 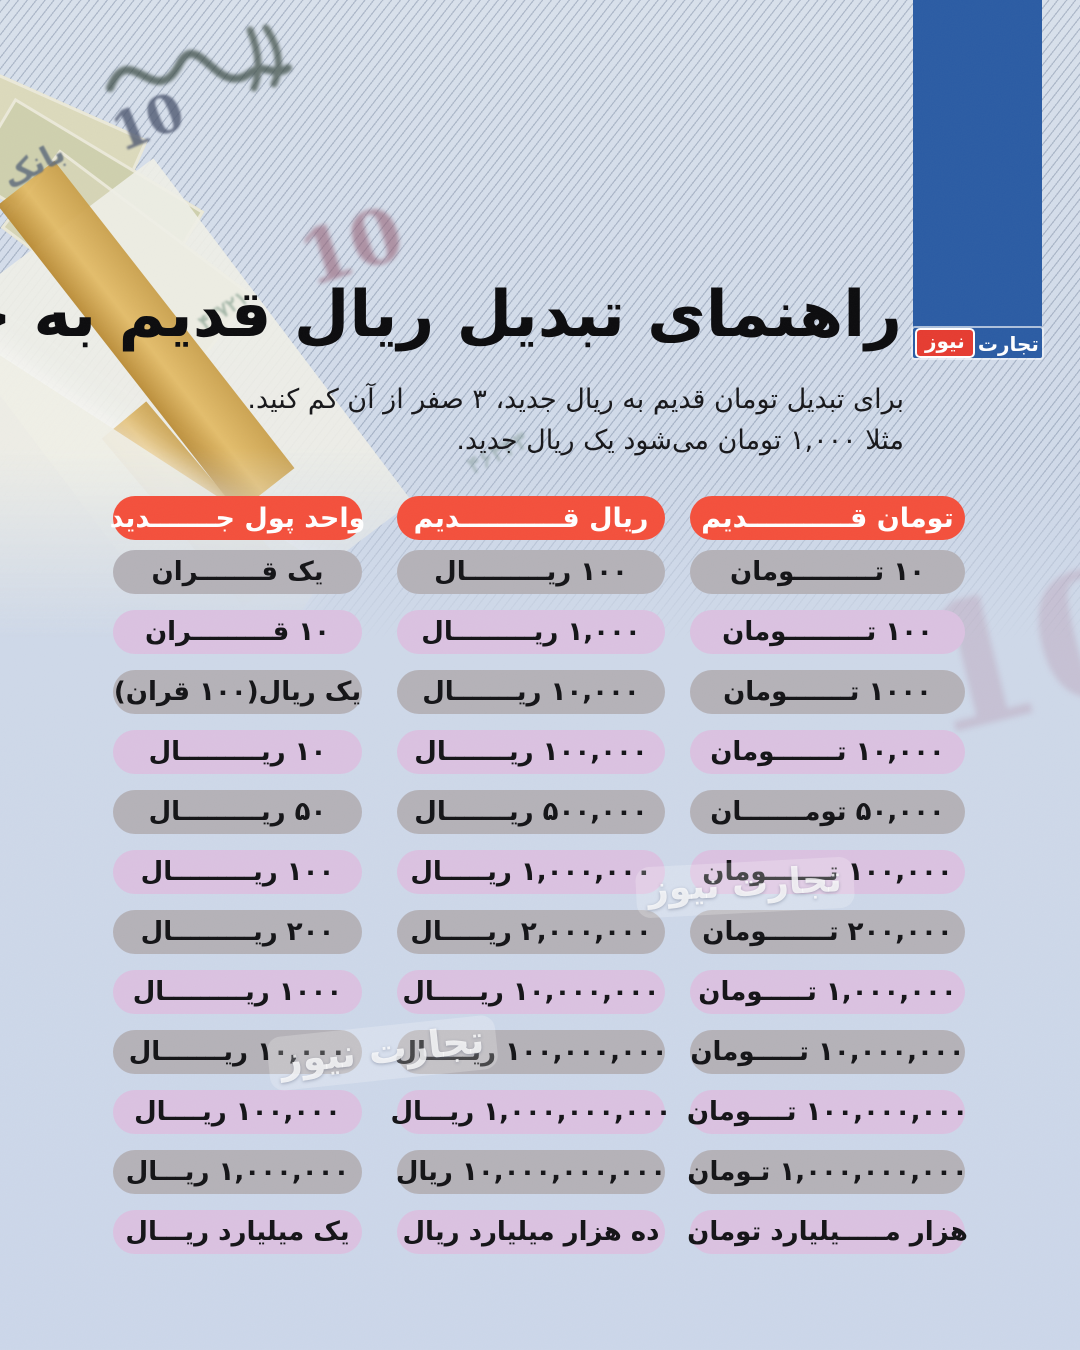 What do you see at coordinates (237, 932) in the screenshot?
I see `cell-new-unit: ۲۰۰ ریـــــــــال` at bounding box center [237, 932].